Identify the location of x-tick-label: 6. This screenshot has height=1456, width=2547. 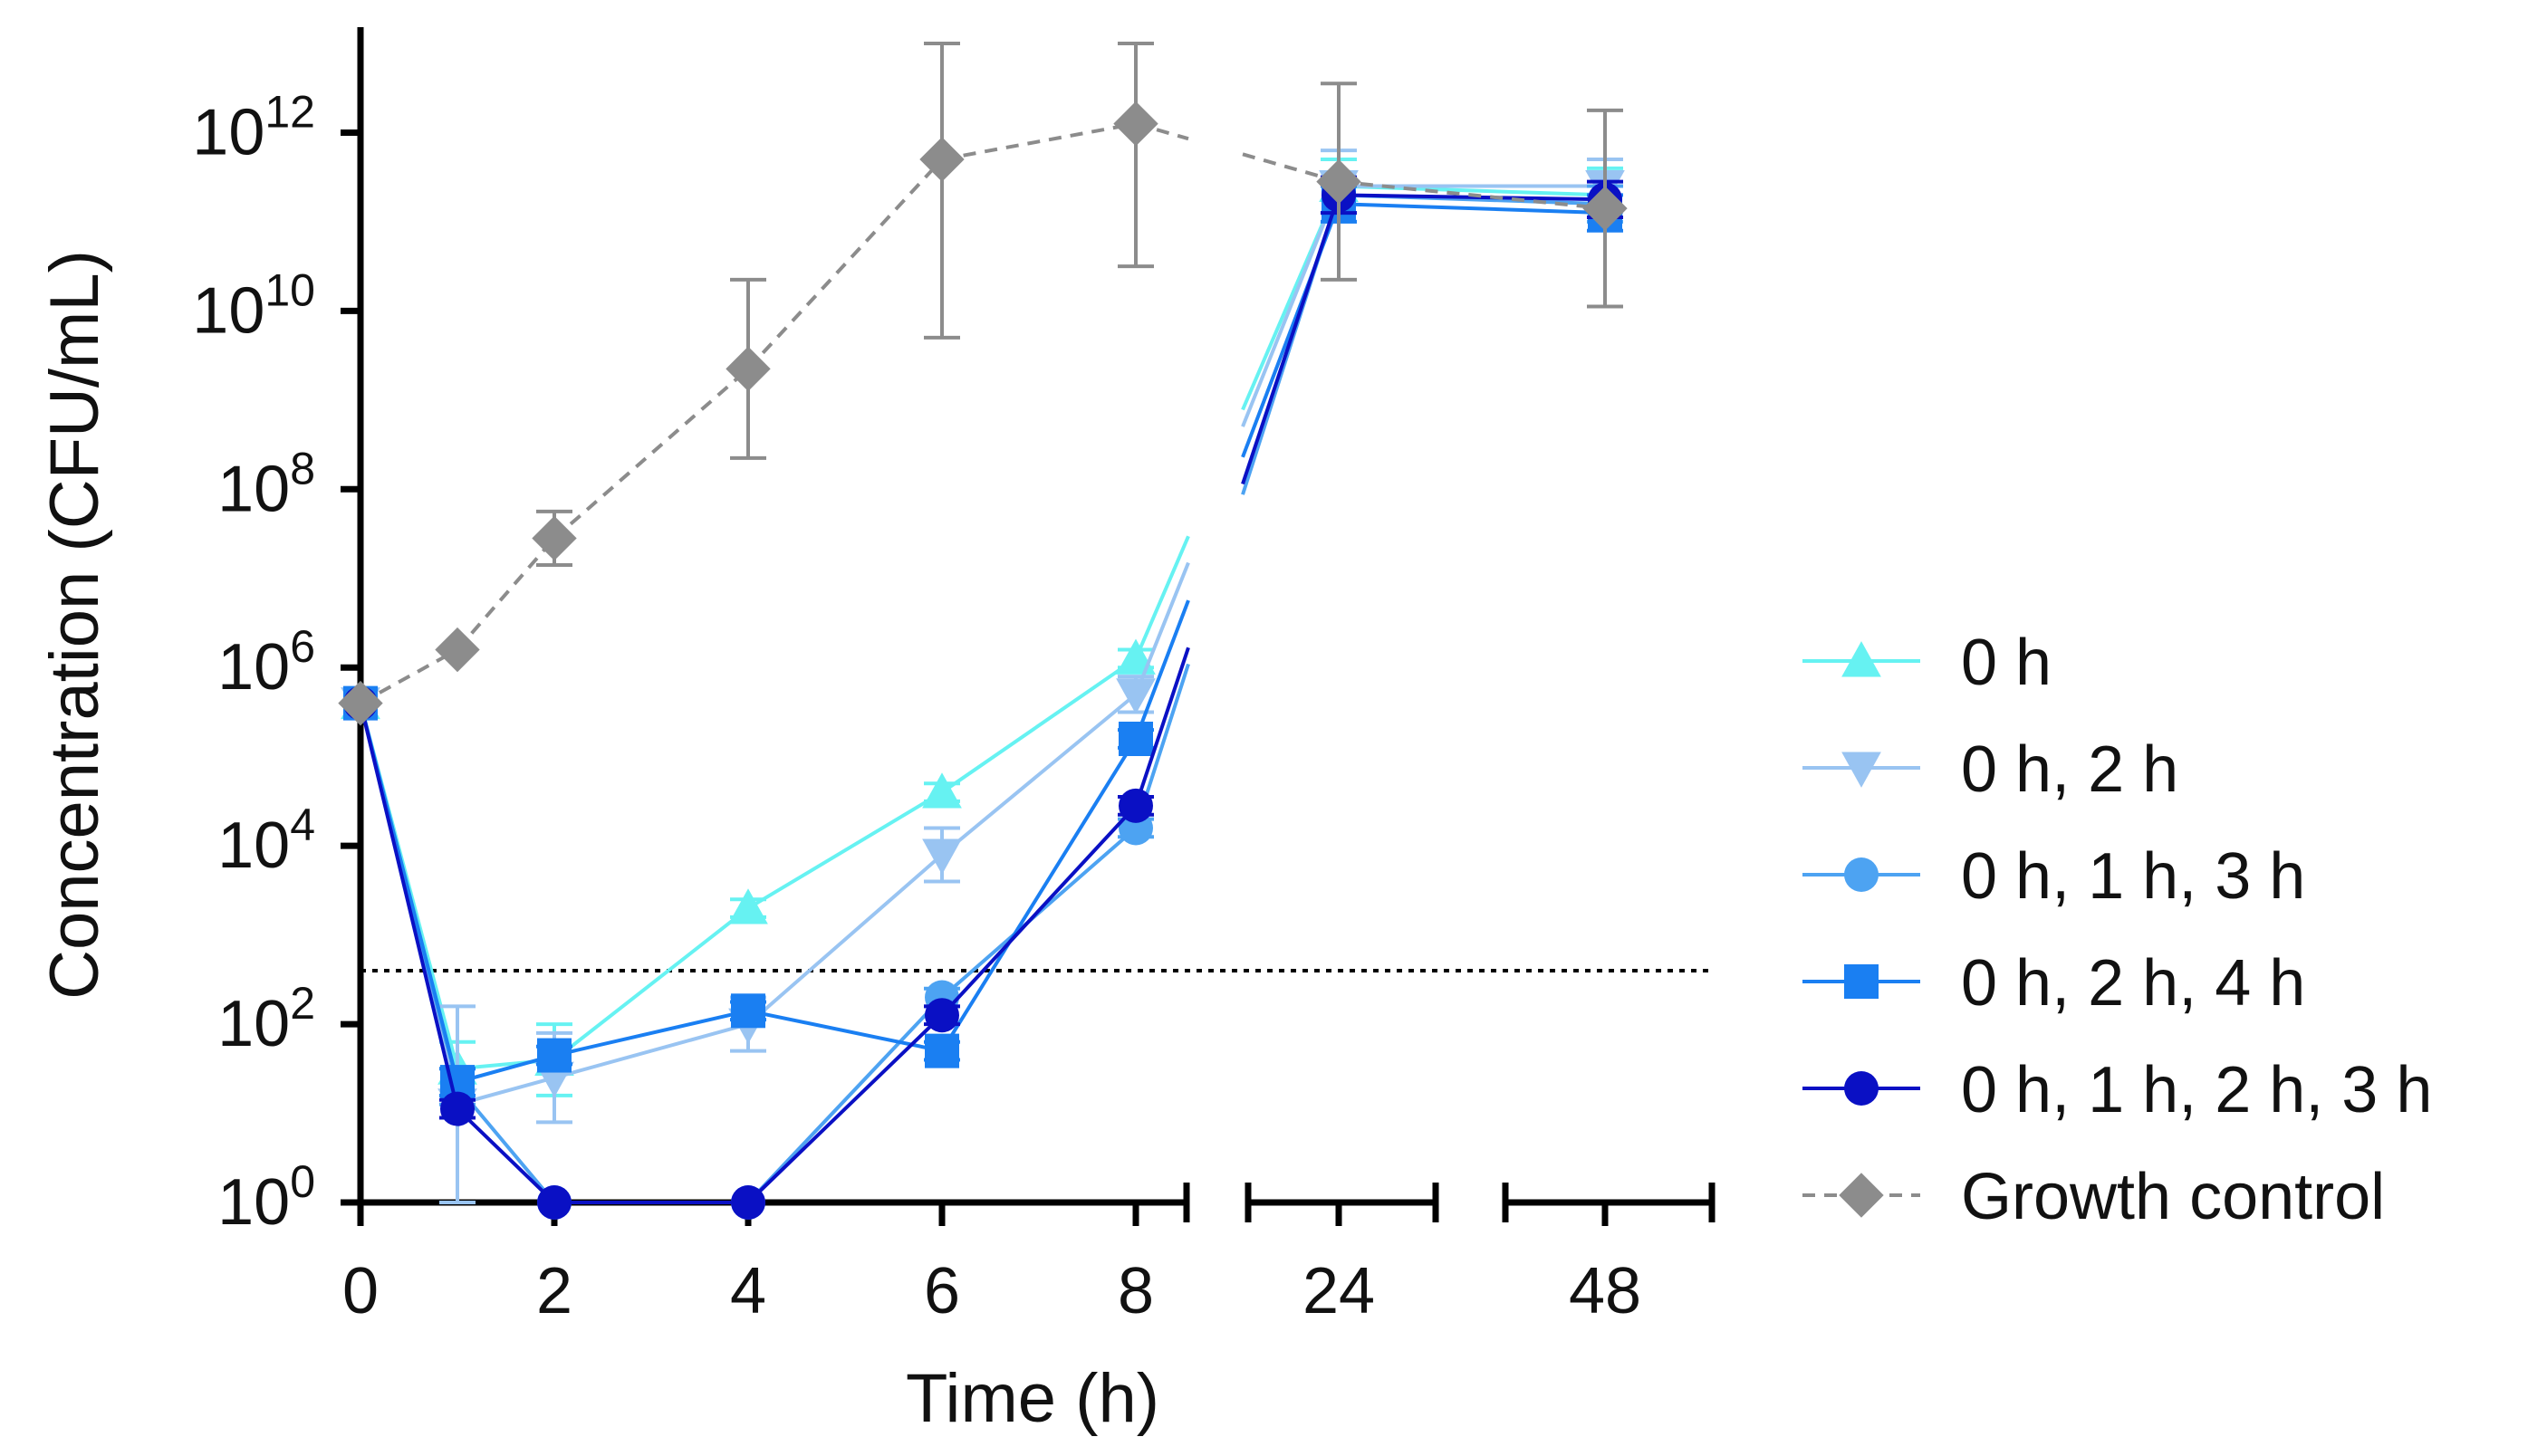
(942, 1291).